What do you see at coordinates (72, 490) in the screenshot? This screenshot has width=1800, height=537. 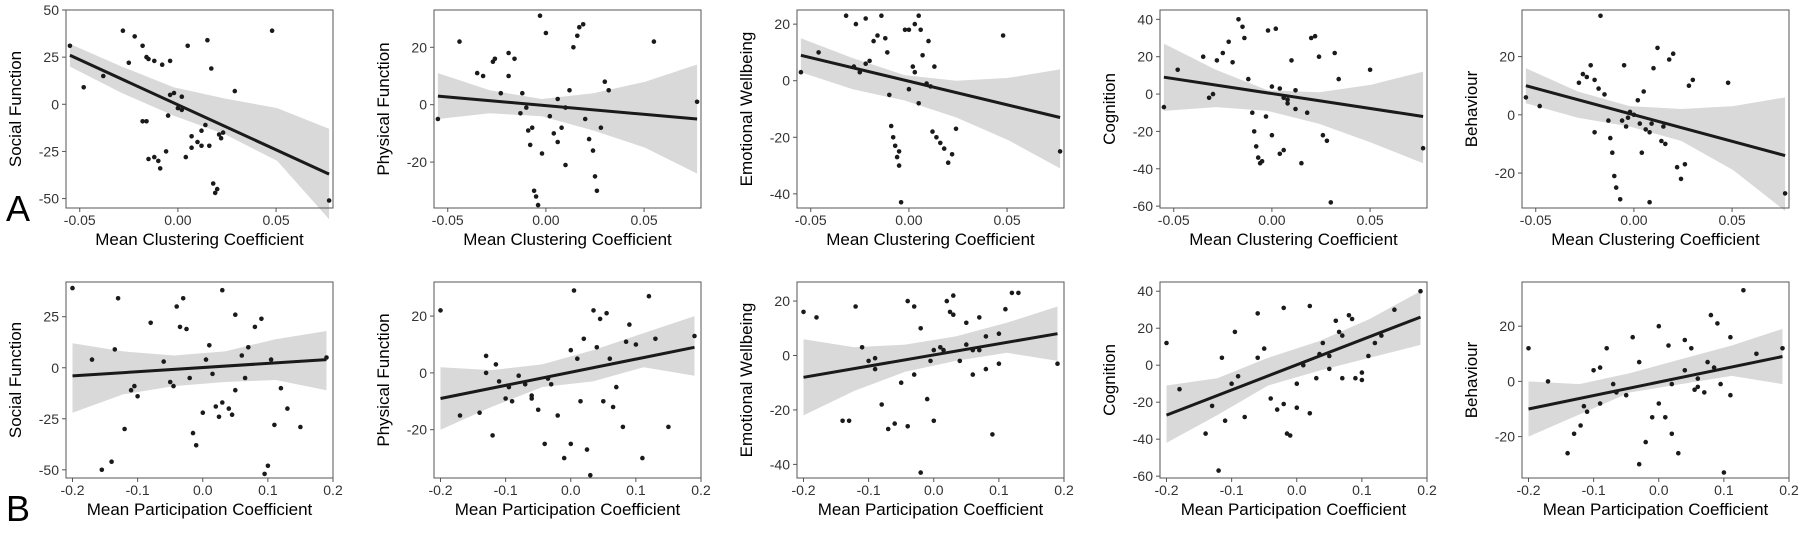 I see `x-tick-label: -0.2` at bounding box center [72, 490].